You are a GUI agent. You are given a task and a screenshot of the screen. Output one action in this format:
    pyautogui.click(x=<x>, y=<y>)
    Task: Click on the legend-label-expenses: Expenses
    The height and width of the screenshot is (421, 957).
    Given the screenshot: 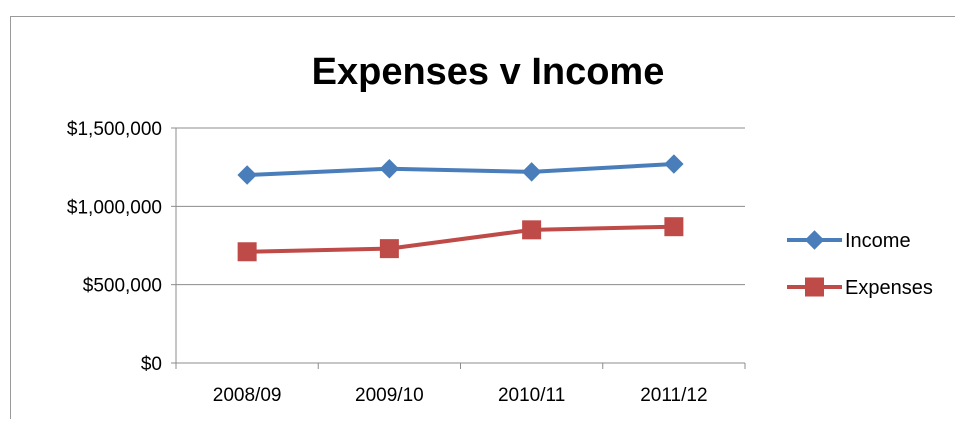 What is the action you would take?
    pyautogui.click(x=889, y=288)
    